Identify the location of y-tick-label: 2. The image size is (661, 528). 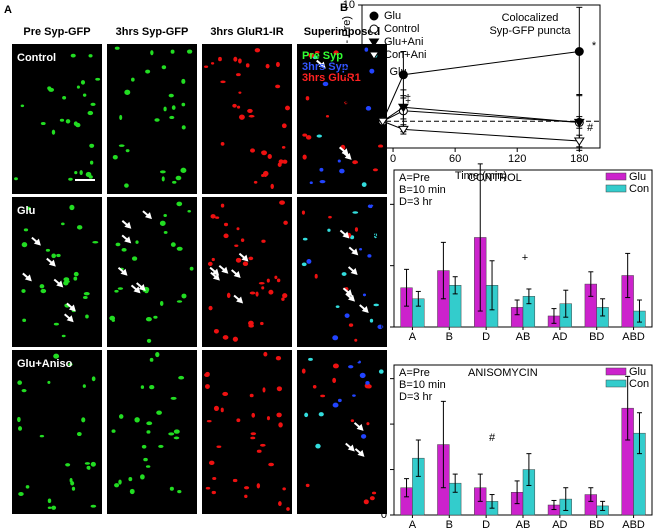
(384, 424).